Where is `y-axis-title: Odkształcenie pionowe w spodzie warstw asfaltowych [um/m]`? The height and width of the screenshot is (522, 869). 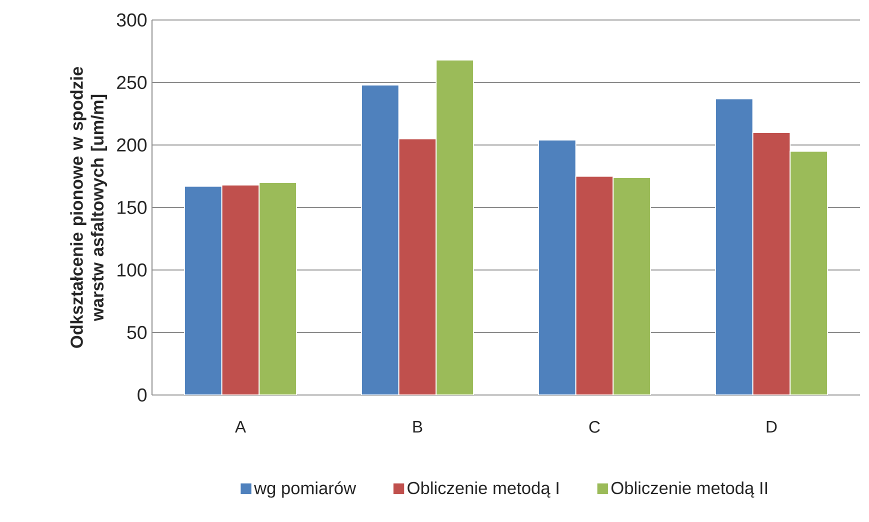
y-axis-title: Odkształcenie pionowe w spodzie warstw asfaltowych [um/m] is located at coordinates (88, 207).